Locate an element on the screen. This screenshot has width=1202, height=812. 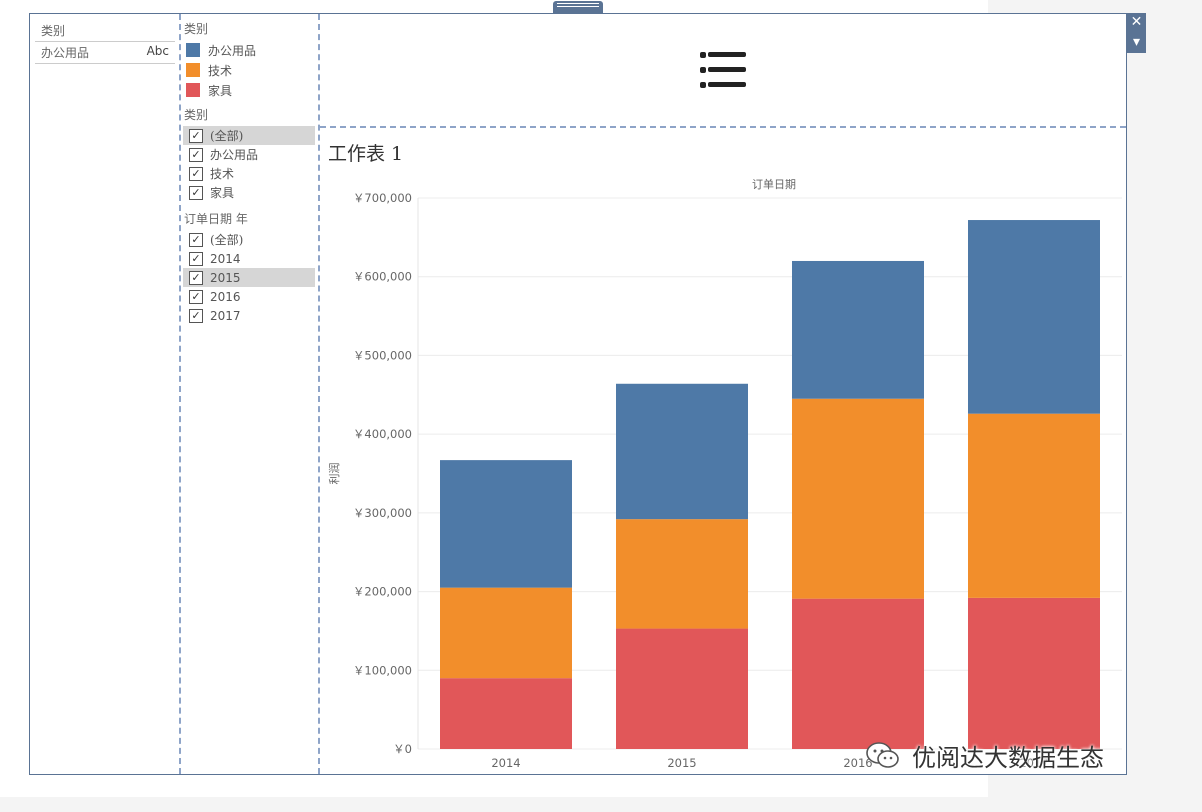
x-tick-label: 2015 is located at coordinates (681, 763).